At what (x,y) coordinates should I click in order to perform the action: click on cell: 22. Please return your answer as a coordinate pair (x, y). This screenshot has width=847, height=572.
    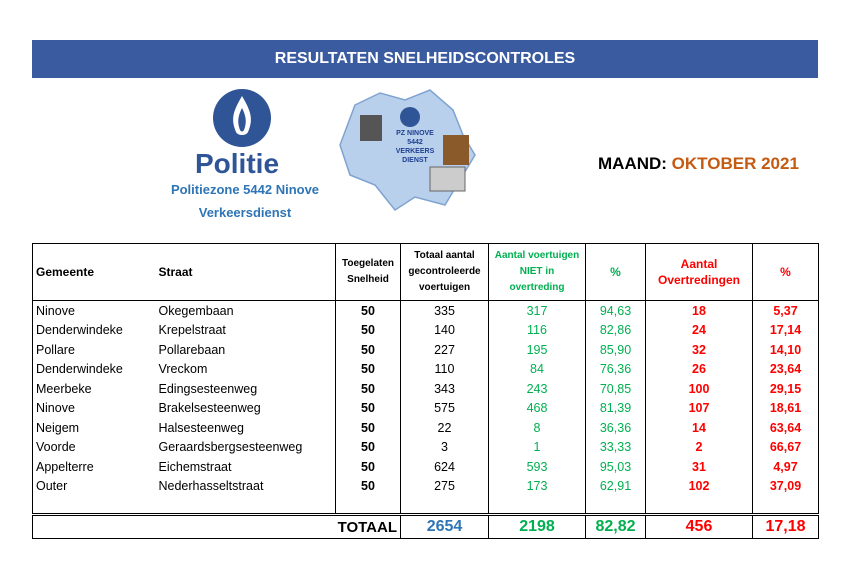
    Looking at the image, I should click on (444, 428).